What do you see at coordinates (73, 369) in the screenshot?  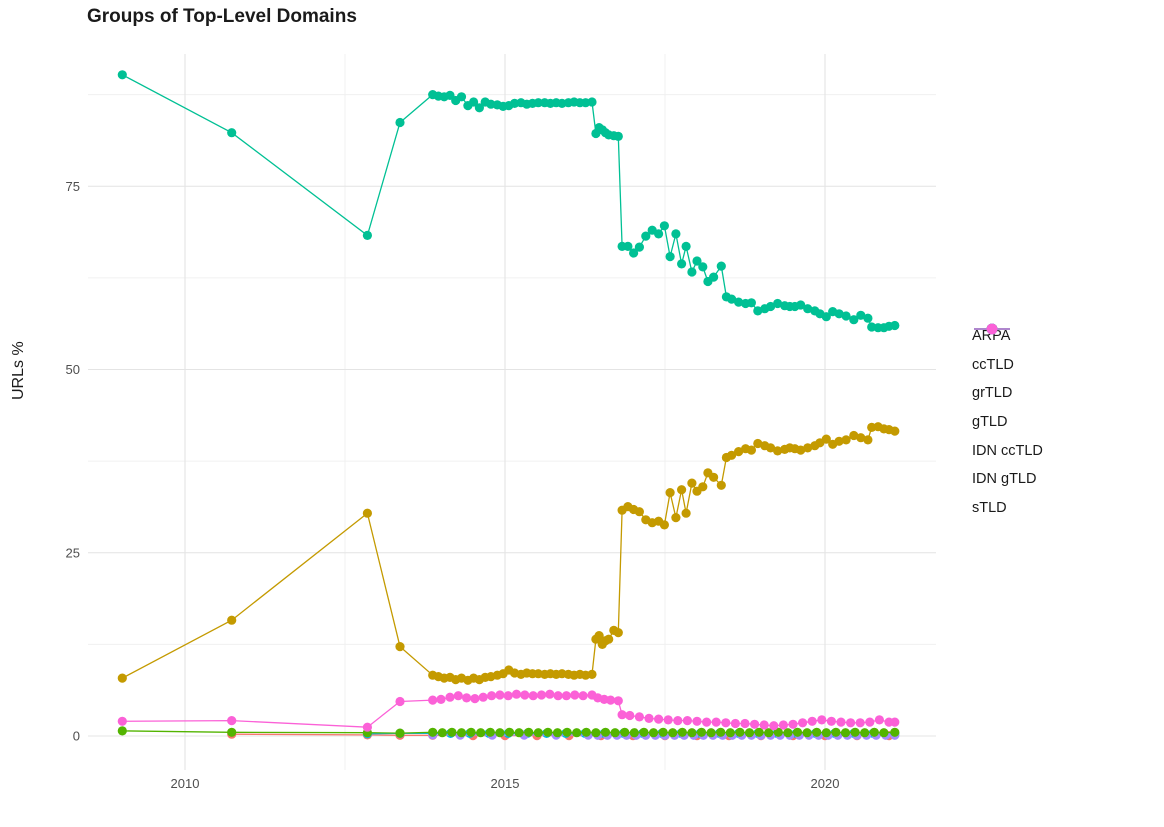 I see `y-tick-label: 50` at bounding box center [73, 369].